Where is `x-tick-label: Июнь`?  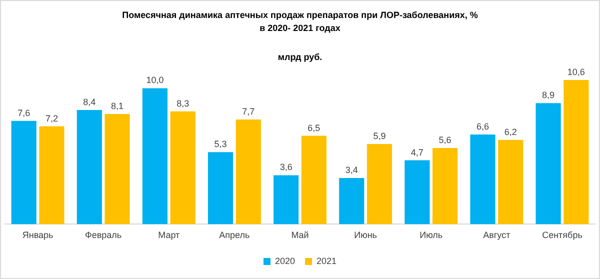 x-tick-label: Июнь is located at coordinates (366, 235).